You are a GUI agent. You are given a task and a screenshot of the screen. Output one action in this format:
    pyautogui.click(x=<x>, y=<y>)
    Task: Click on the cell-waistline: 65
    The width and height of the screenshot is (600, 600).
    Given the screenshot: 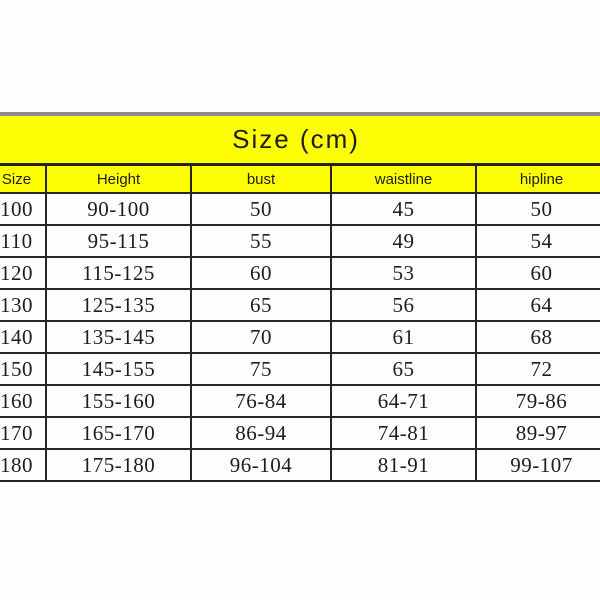 What is the action you would take?
    pyautogui.click(x=403, y=369)
    